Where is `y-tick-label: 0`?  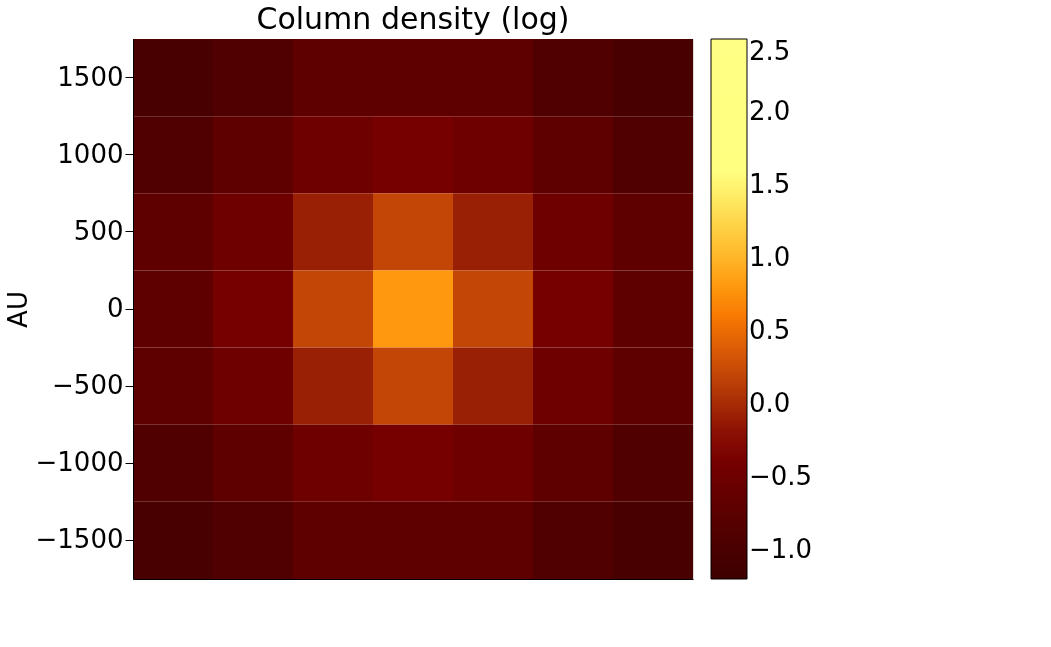 y-tick-label: 0 is located at coordinates (115, 308).